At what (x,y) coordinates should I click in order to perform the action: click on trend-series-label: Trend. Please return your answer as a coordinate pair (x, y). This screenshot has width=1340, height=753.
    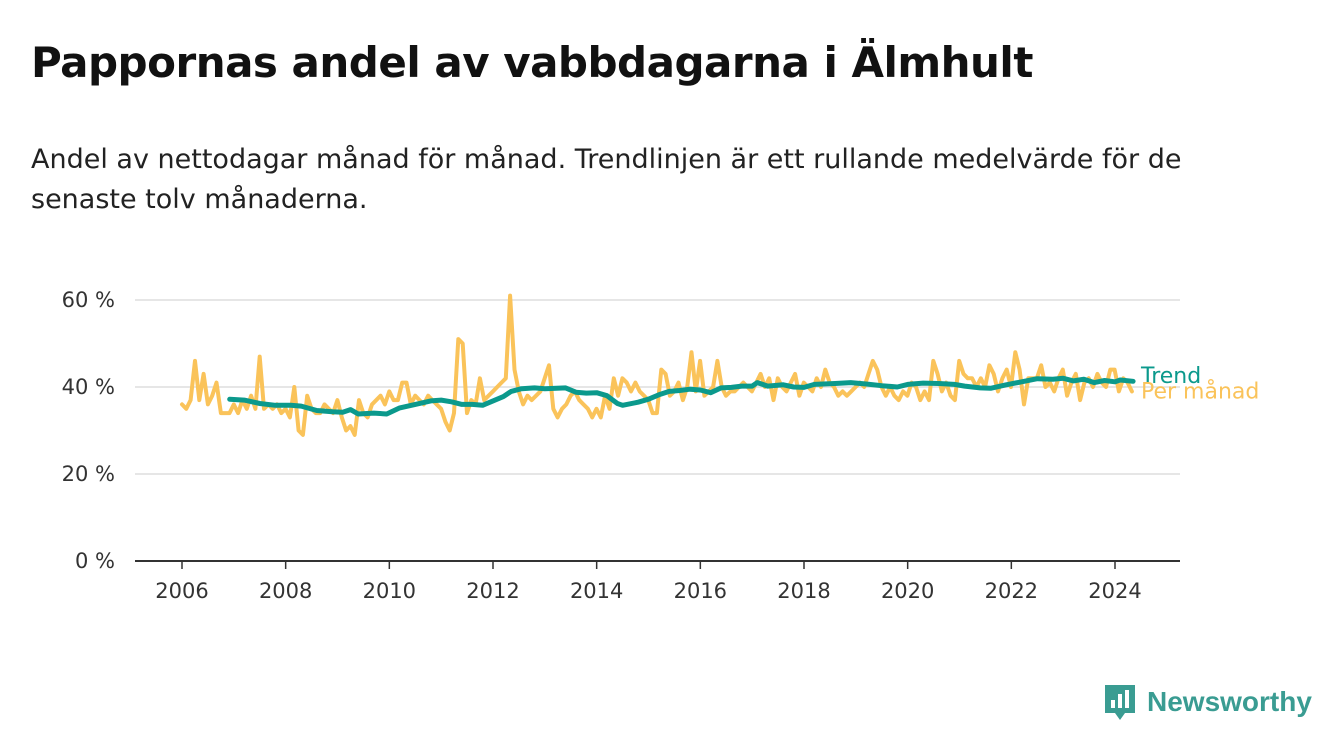
    Looking at the image, I should click on (1170, 376).